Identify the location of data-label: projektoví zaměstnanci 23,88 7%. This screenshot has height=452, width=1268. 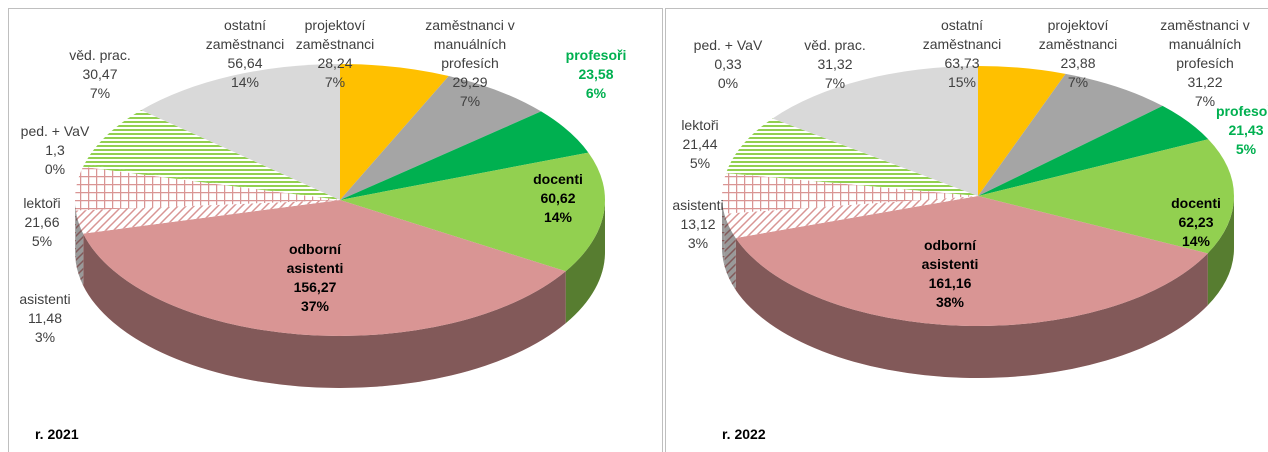
(1078, 54).